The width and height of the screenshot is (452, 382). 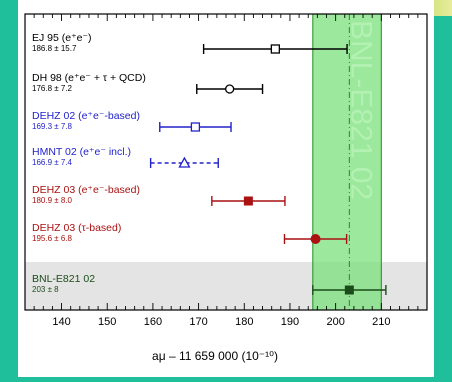 I want to click on entry-label: DEHZ 03 (τ-based), so click(x=76, y=228).